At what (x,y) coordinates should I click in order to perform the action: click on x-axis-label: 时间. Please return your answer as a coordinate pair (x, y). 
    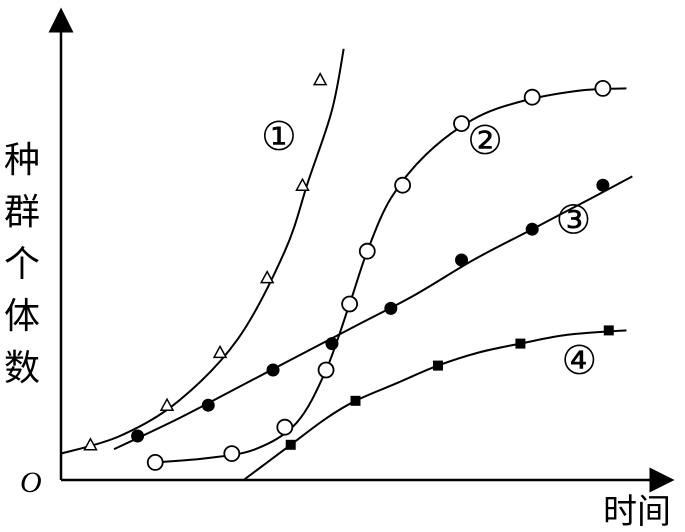
    Looking at the image, I should click on (637, 512).